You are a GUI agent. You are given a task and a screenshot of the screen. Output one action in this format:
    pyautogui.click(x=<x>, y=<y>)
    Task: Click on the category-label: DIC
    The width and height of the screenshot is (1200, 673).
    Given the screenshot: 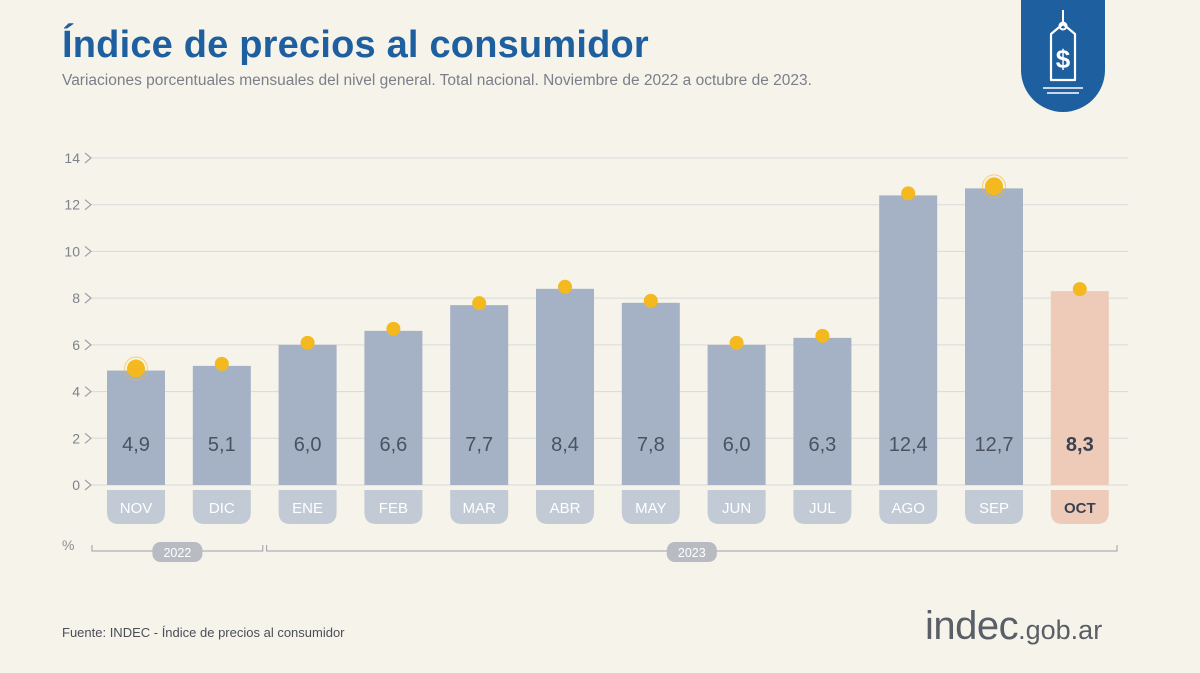 What is the action you would take?
    pyautogui.click(x=222, y=508)
    